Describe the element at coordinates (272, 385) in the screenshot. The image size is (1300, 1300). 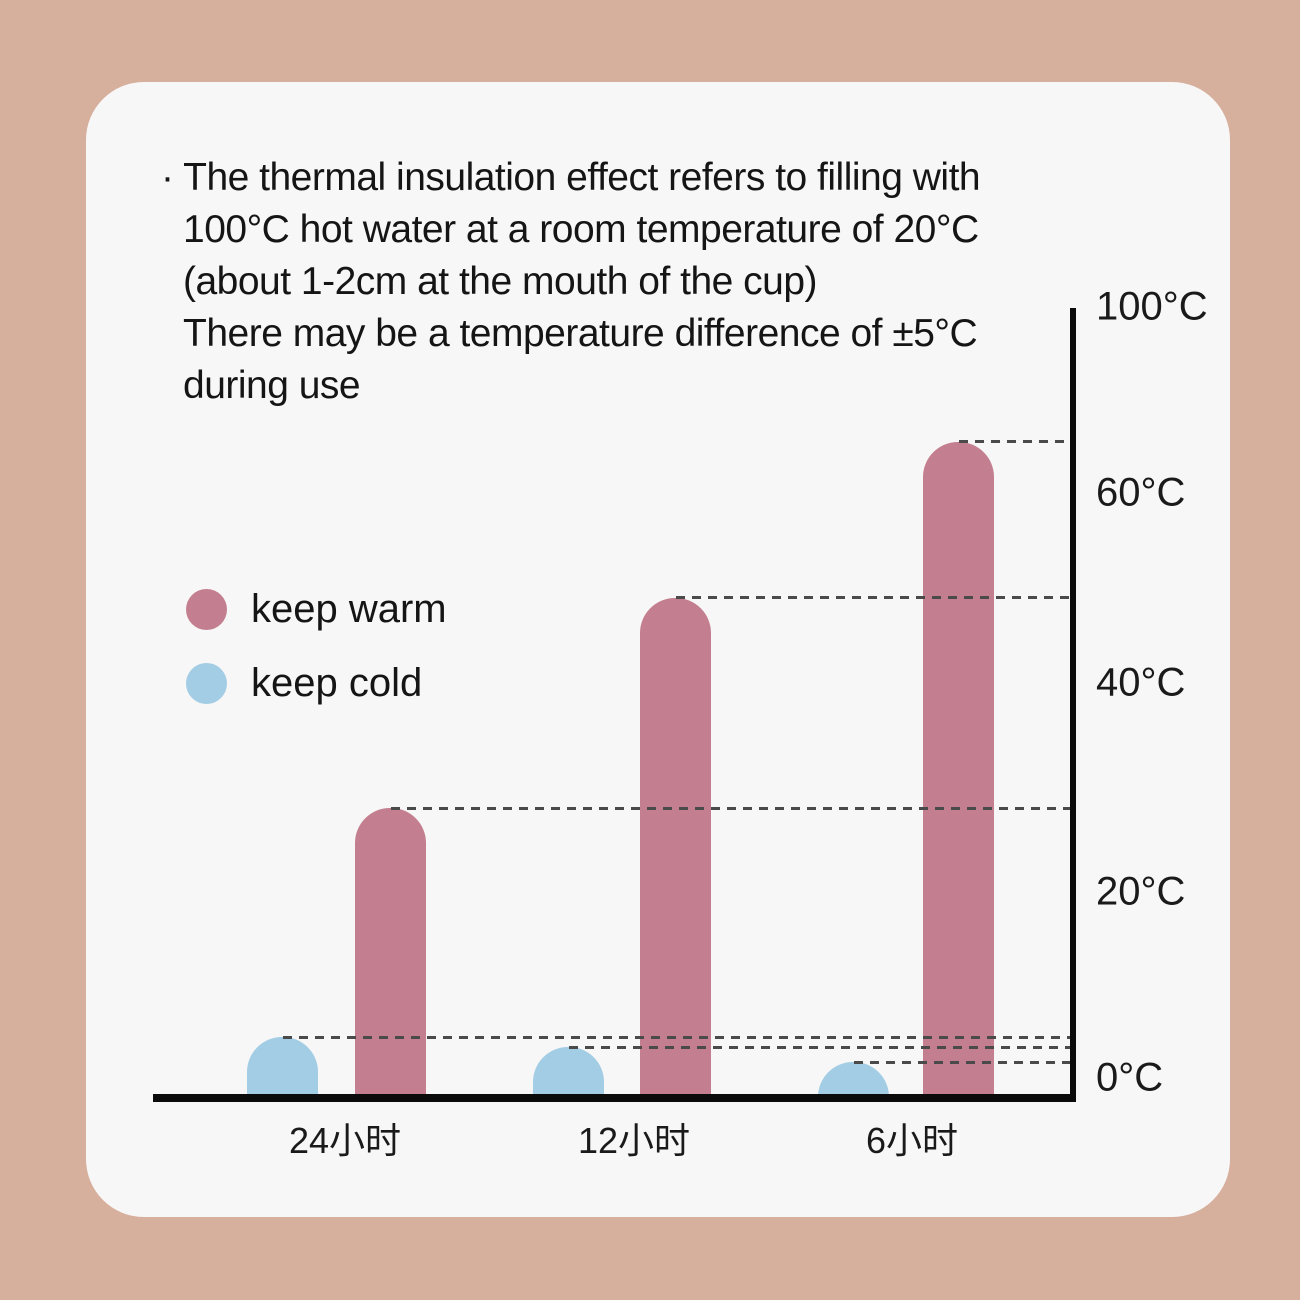
I see `description-line: during use` at that location.